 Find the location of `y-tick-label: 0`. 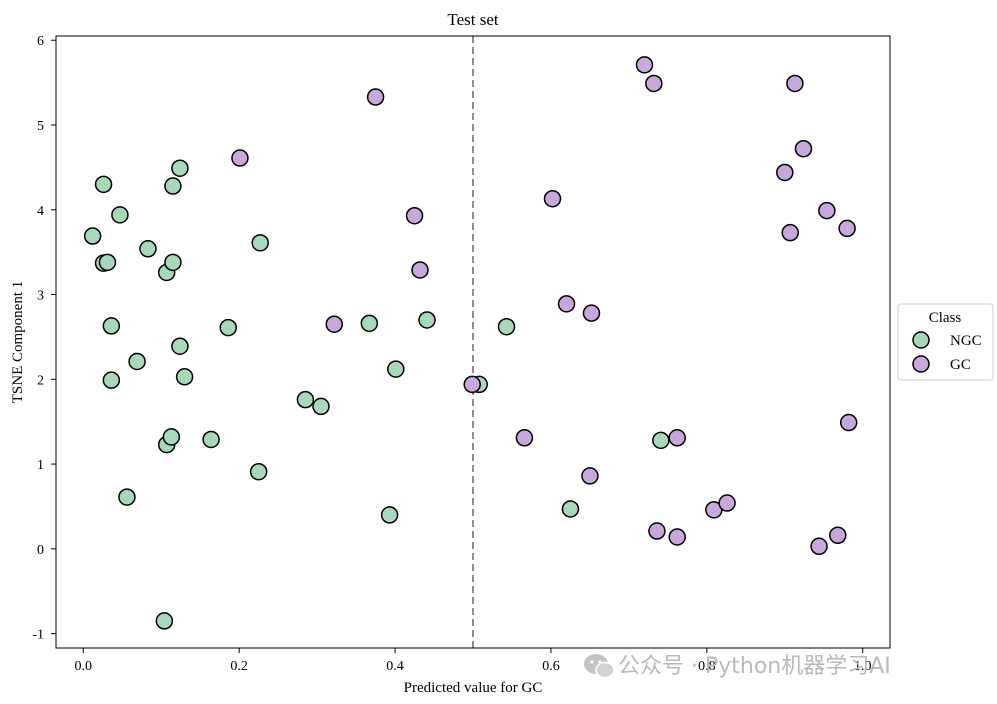

y-tick-label: 0 is located at coordinates (40, 550).